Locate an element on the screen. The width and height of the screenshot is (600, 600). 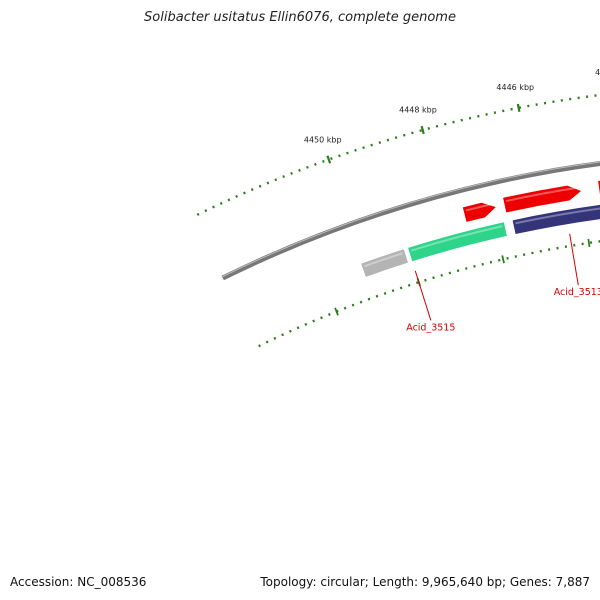
scale-tick-label: 4446 kbp is located at coordinates (515, 87).